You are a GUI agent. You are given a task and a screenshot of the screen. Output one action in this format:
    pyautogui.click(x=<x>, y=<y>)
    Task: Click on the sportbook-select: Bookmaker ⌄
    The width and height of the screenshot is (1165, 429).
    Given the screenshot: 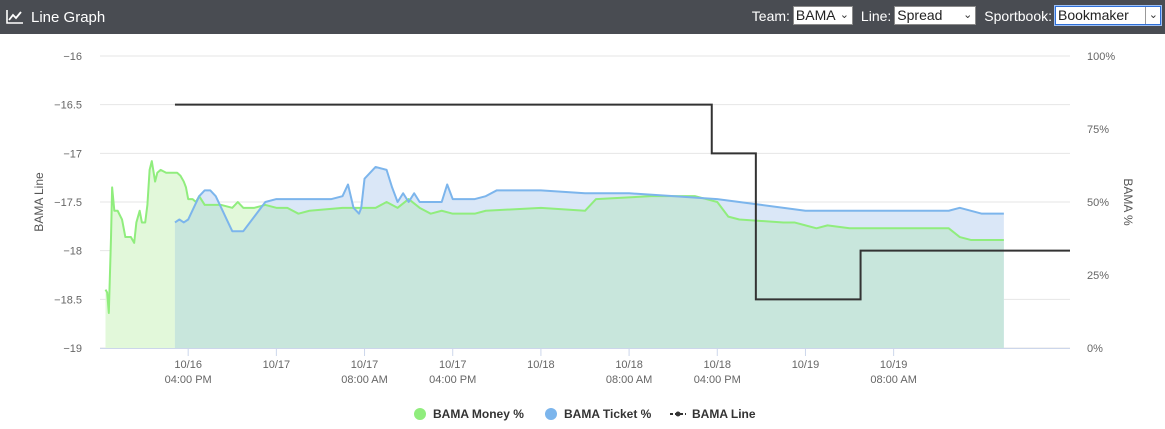 What is the action you would take?
    pyautogui.click(x=1108, y=15)
    